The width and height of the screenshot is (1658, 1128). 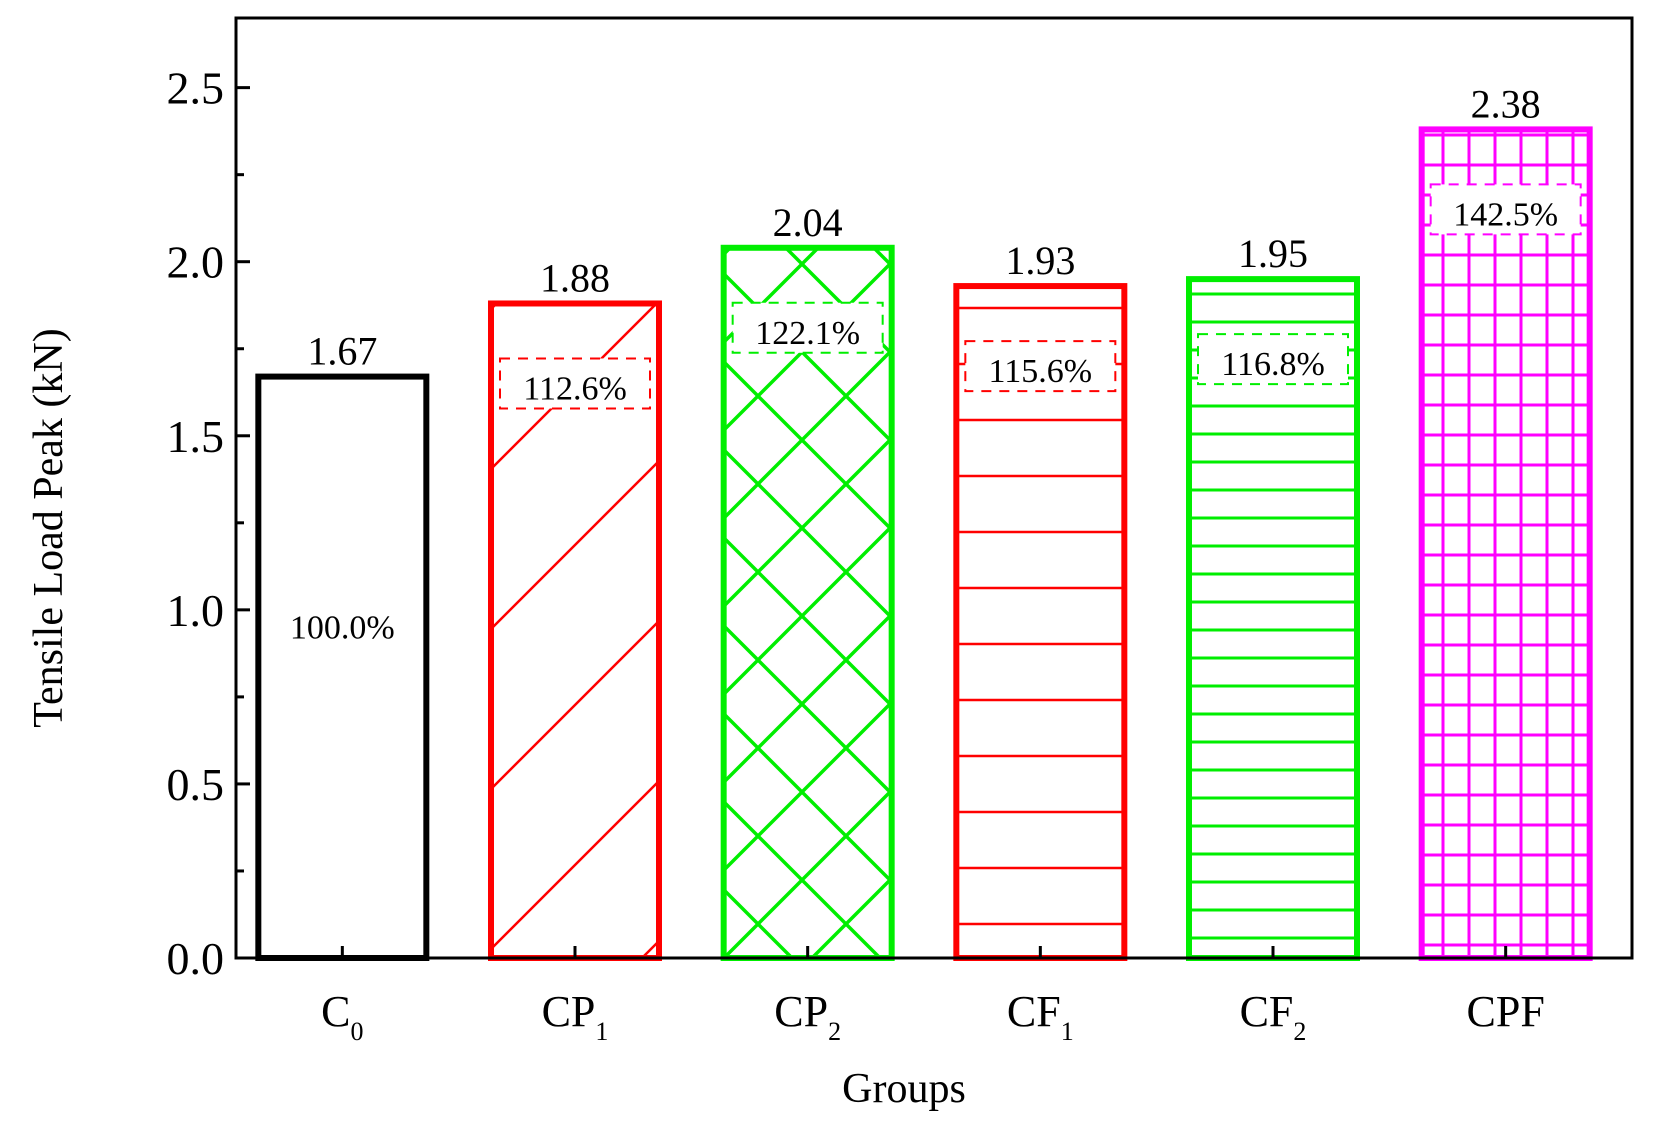 What do you see at coordinates (1505, 214) in the screenshot?
I see `percent-label: 142.5%` at bounding box center [1505, 214].